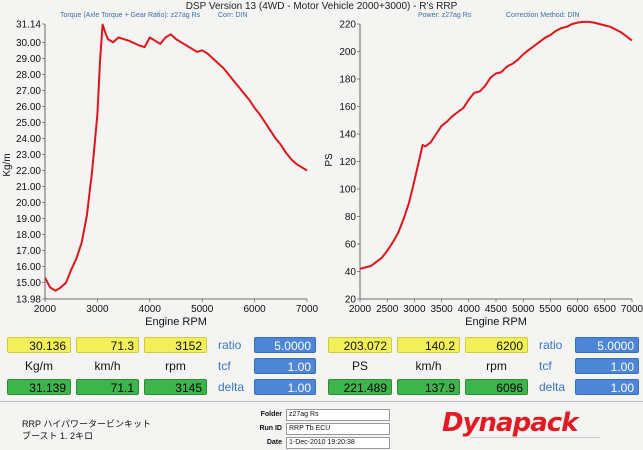 Image resolution: width=643 pixels, height=450 pixels. I want to click on y-tick-label: 17.00, so click(28, 251).